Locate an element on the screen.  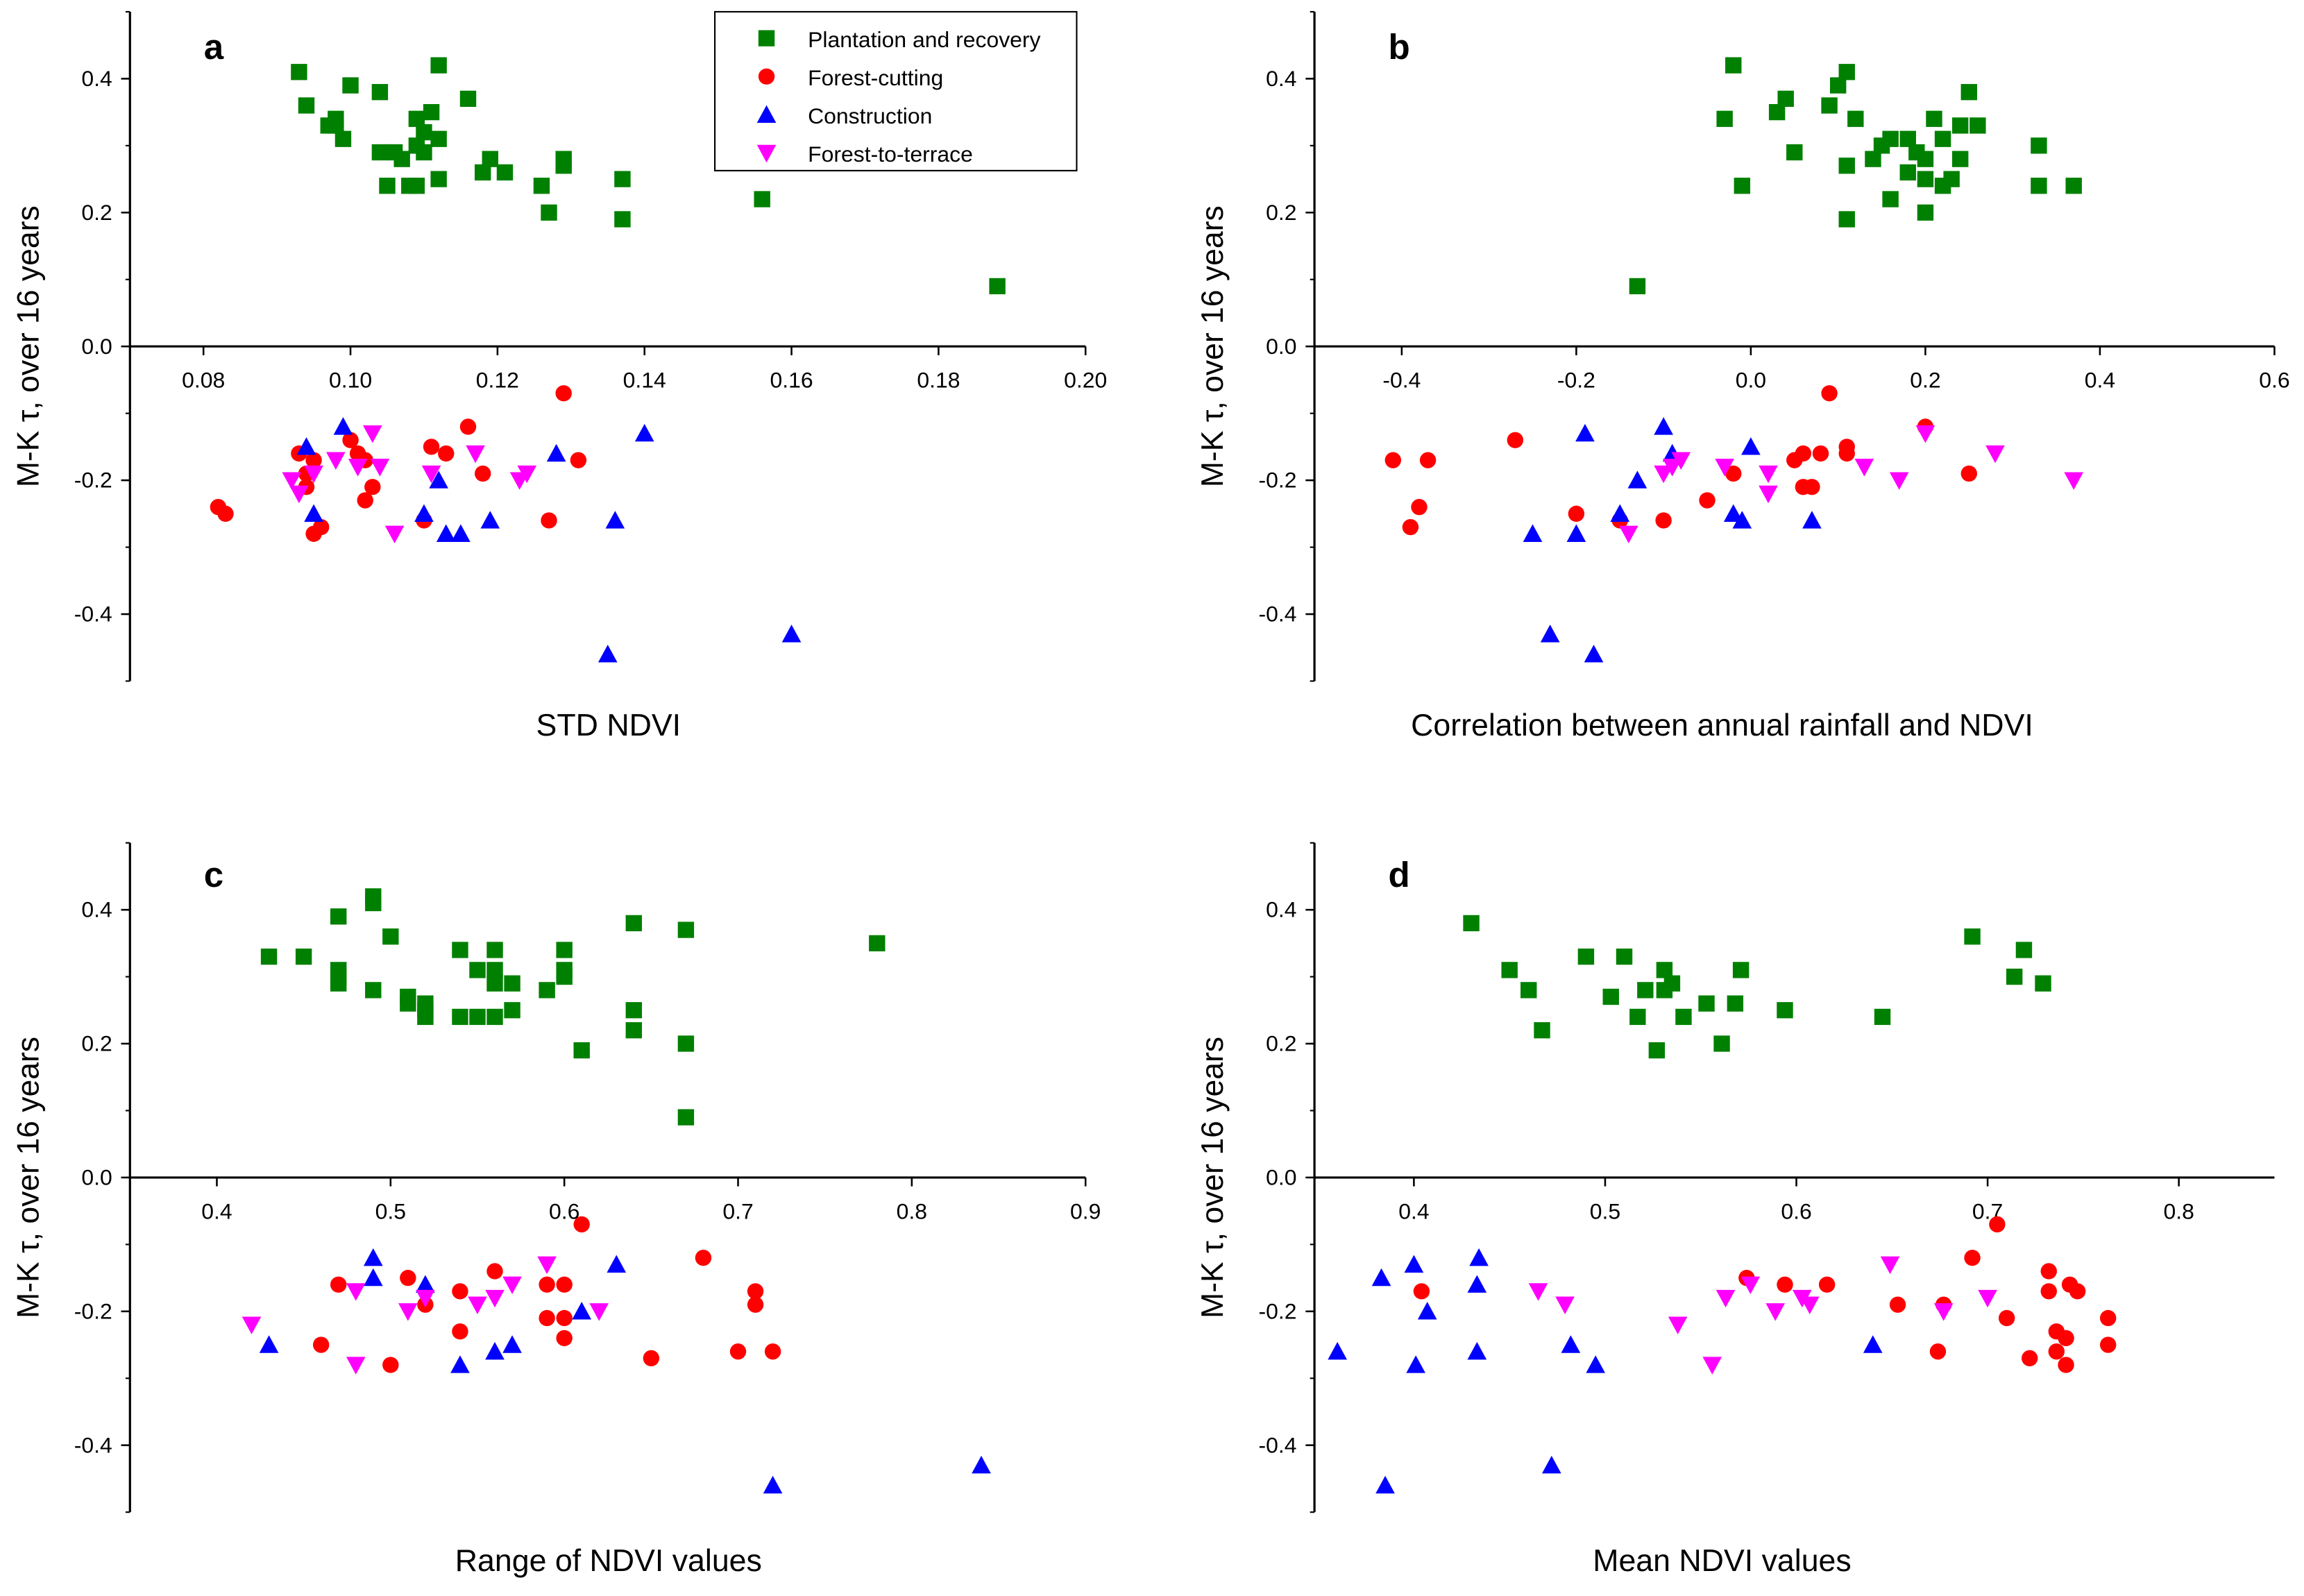
legend-label-forest-cutting: Forest-cutting is located at coordinates (876, 77).